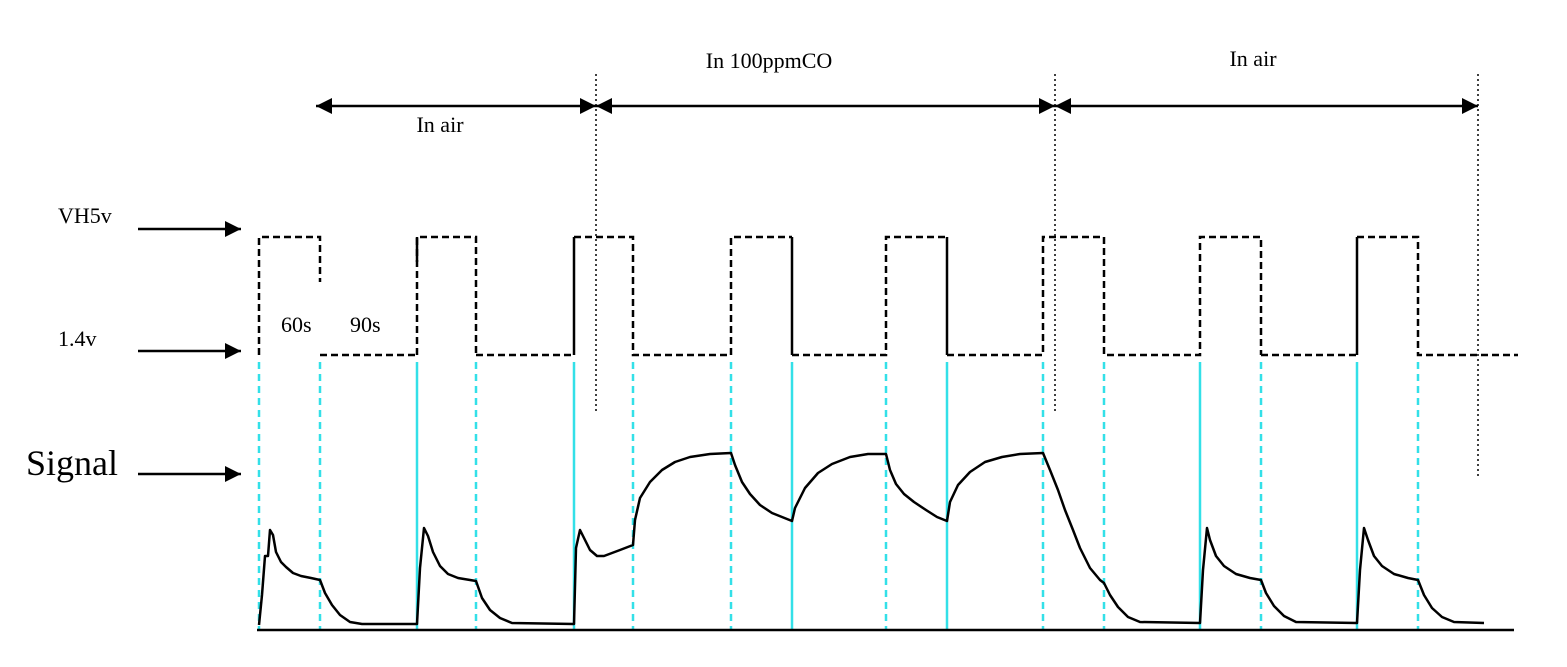 The image size is (1567, 667). I want to click on signal-label: Signal, so click(72, 463).